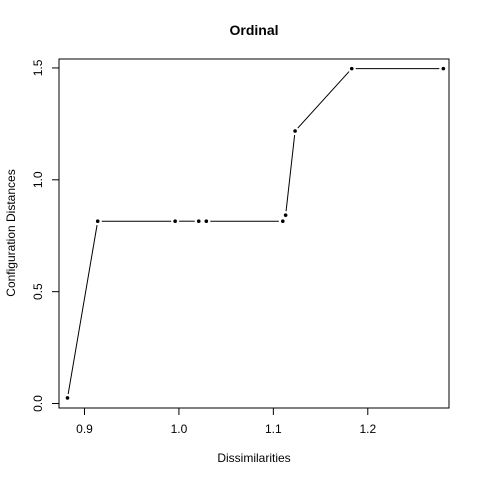 This screenshot has height=485, width=480. I want to click on x-tick-label: 1.1, so click(273, 429).